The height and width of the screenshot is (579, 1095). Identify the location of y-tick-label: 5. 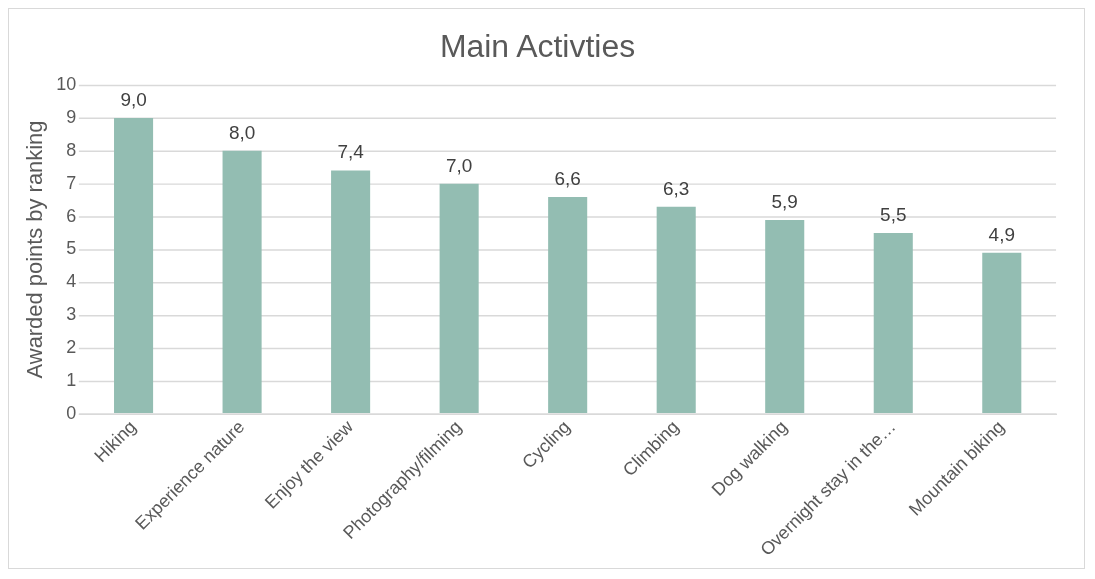
(71, 248).